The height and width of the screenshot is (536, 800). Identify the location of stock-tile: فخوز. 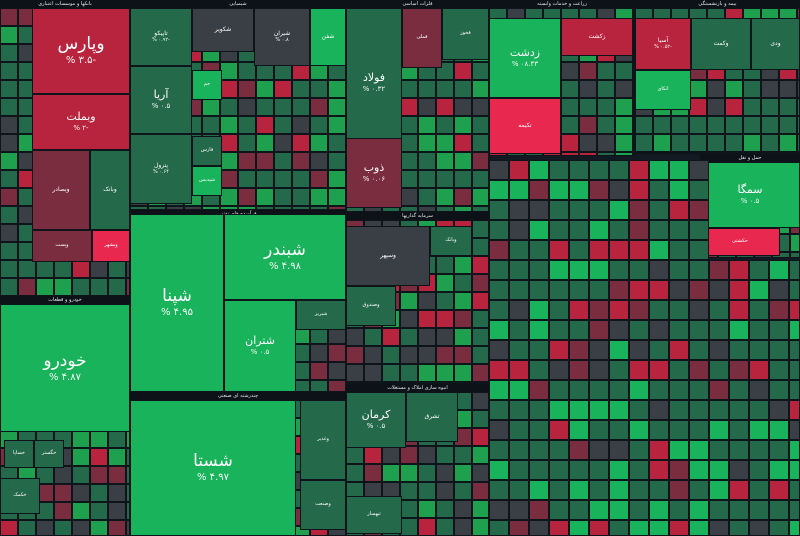
(465, 34).